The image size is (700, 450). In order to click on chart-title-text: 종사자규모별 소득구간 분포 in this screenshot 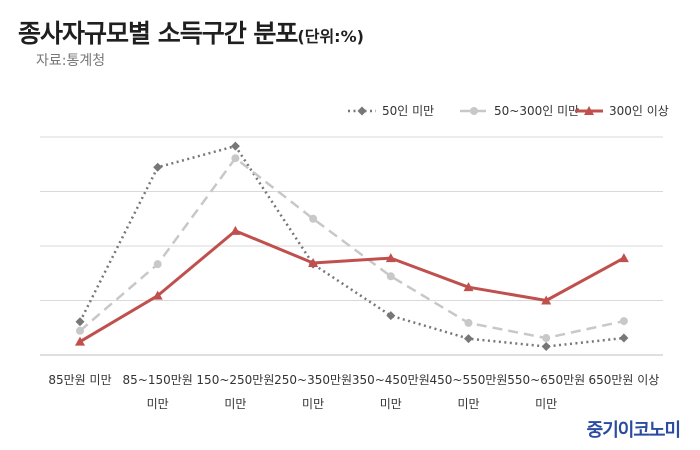, I will do `click(158, 33)`.